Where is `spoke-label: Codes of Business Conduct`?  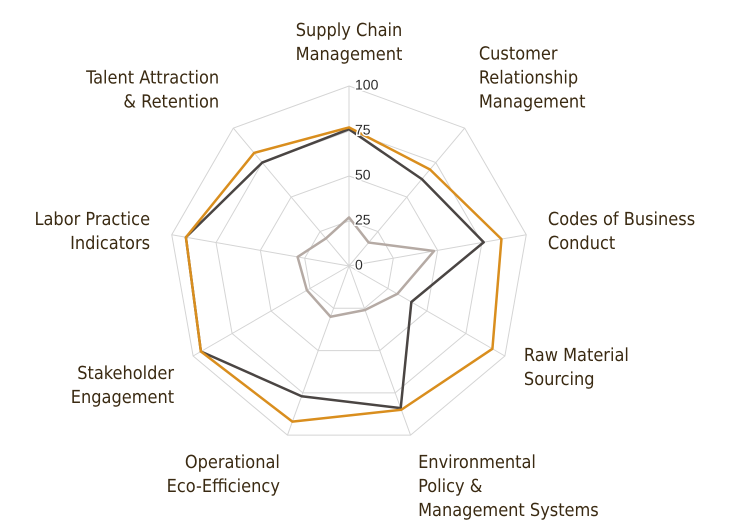 spoke-label: Codes of Business Conduct is located at coordinates (622, 231).